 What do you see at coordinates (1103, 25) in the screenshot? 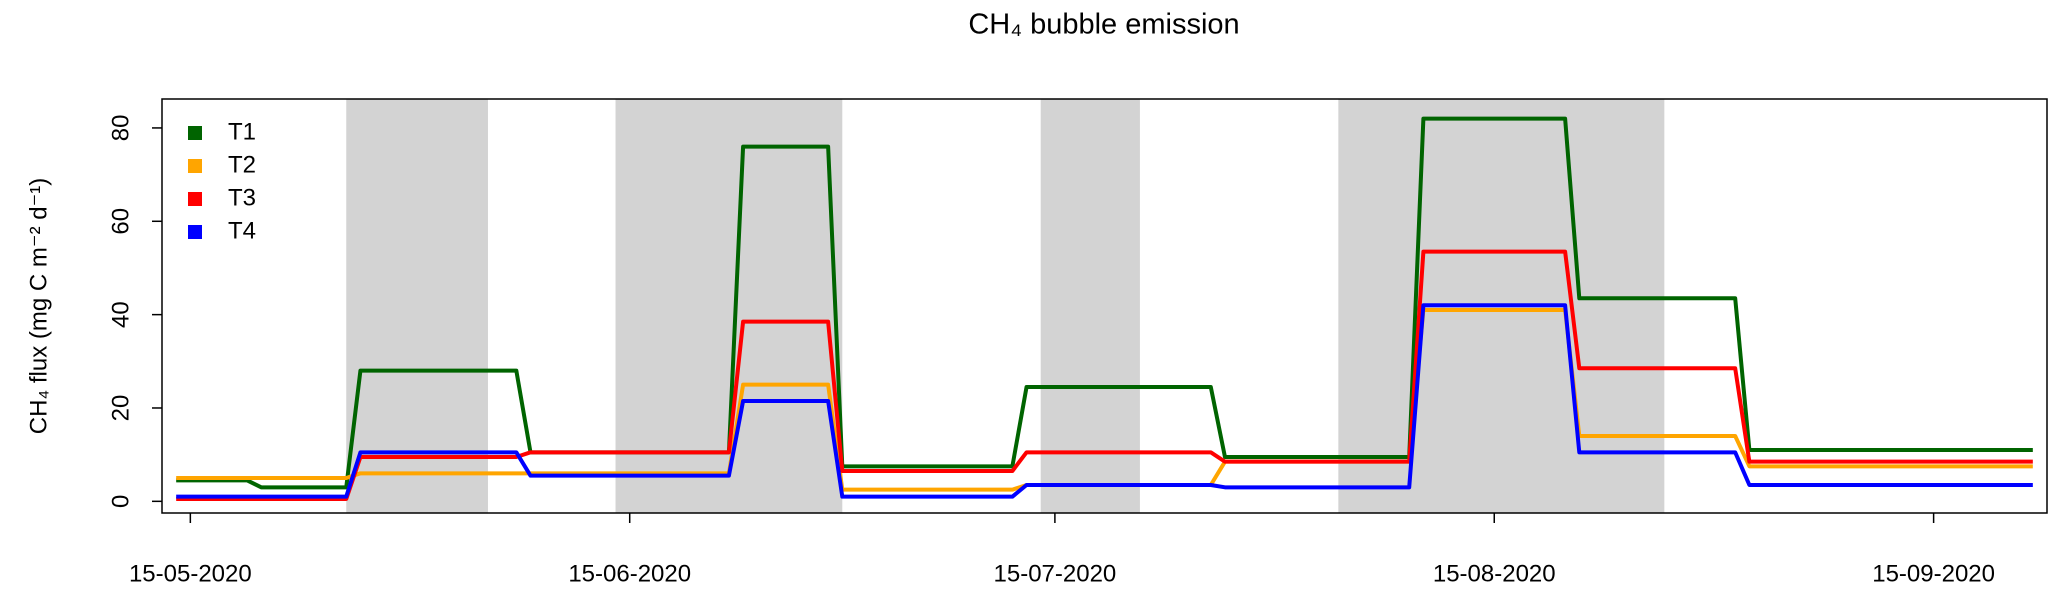
I see `chart-title: CH₄ bubble emission` at bounding box center [1103, 25].